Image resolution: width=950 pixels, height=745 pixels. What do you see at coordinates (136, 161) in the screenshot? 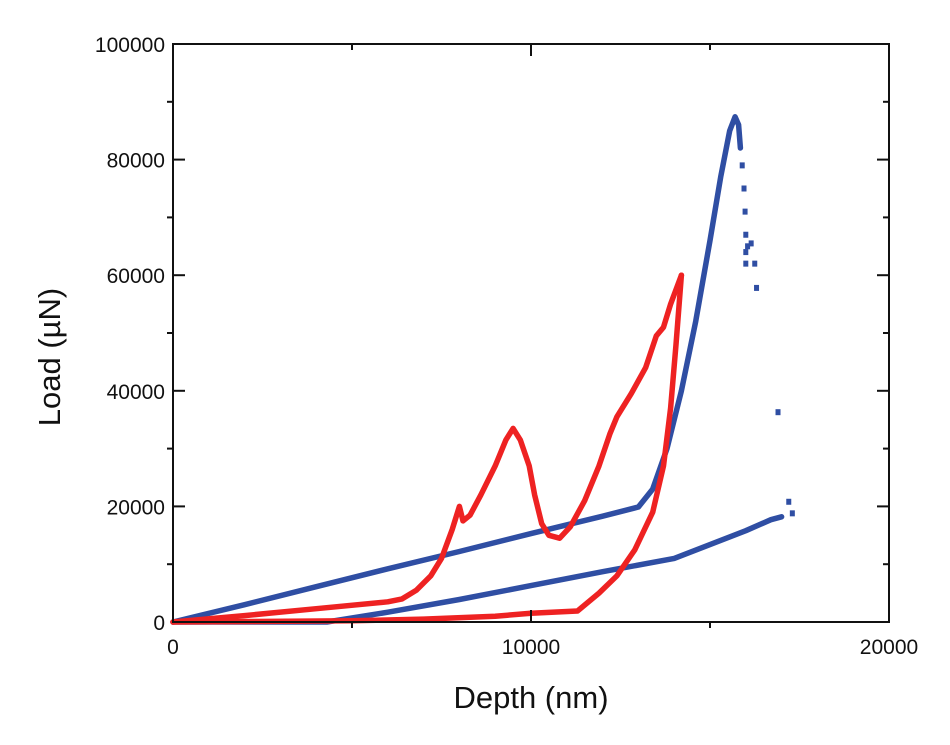
I see `y-tick-label: 80000` at bounding box center [136, 161].